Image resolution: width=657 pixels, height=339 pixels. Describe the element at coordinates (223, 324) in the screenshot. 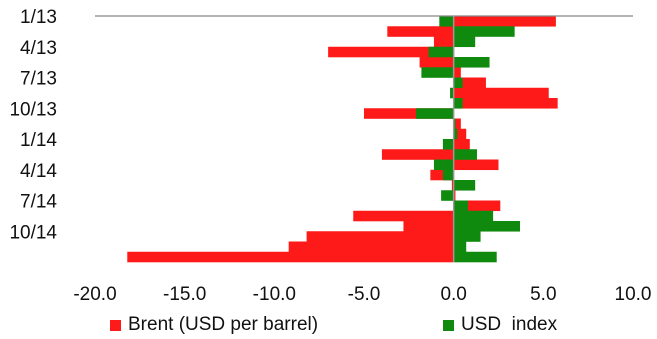

I see `legend-label-brent: Brent (USD per barrel)` at that location.